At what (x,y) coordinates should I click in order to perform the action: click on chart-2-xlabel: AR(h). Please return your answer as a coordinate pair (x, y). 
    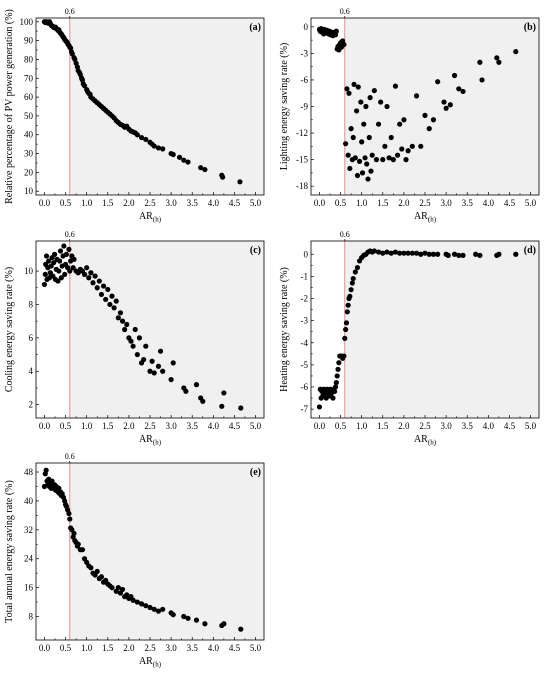
    Looking at the image, I should click on (150, 440).